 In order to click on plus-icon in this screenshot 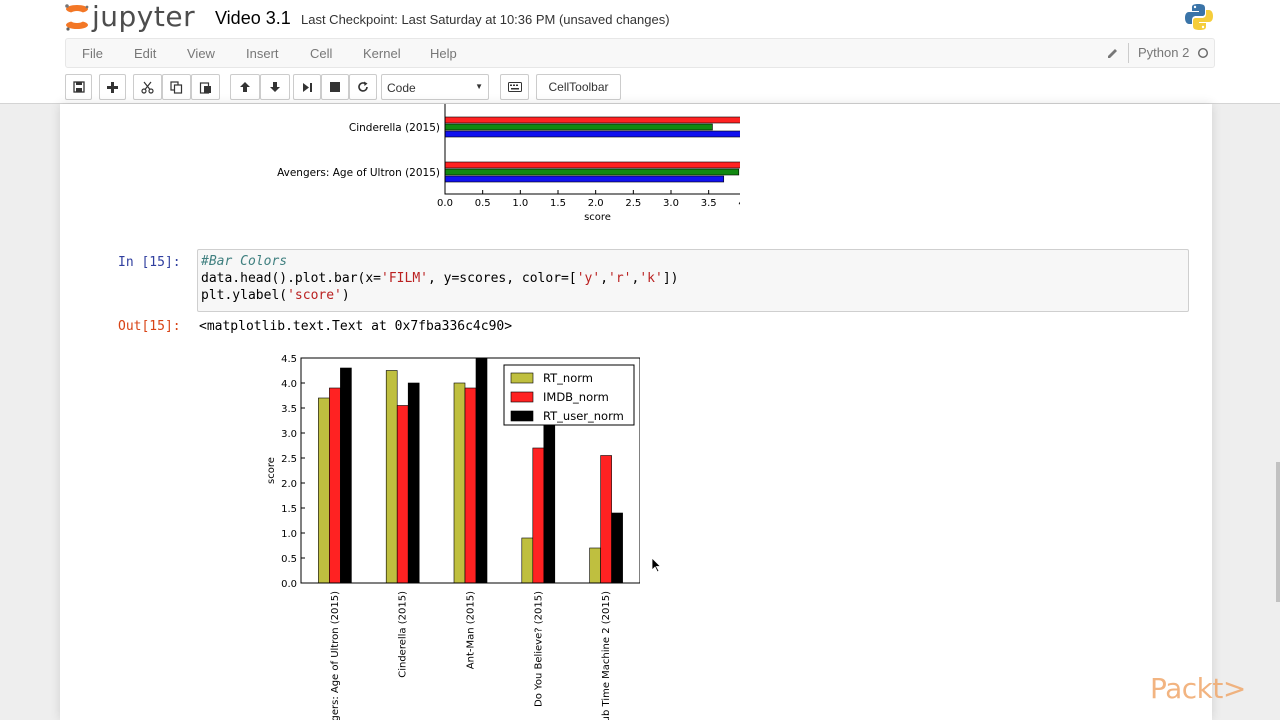, I will do `click(112, 87)`.